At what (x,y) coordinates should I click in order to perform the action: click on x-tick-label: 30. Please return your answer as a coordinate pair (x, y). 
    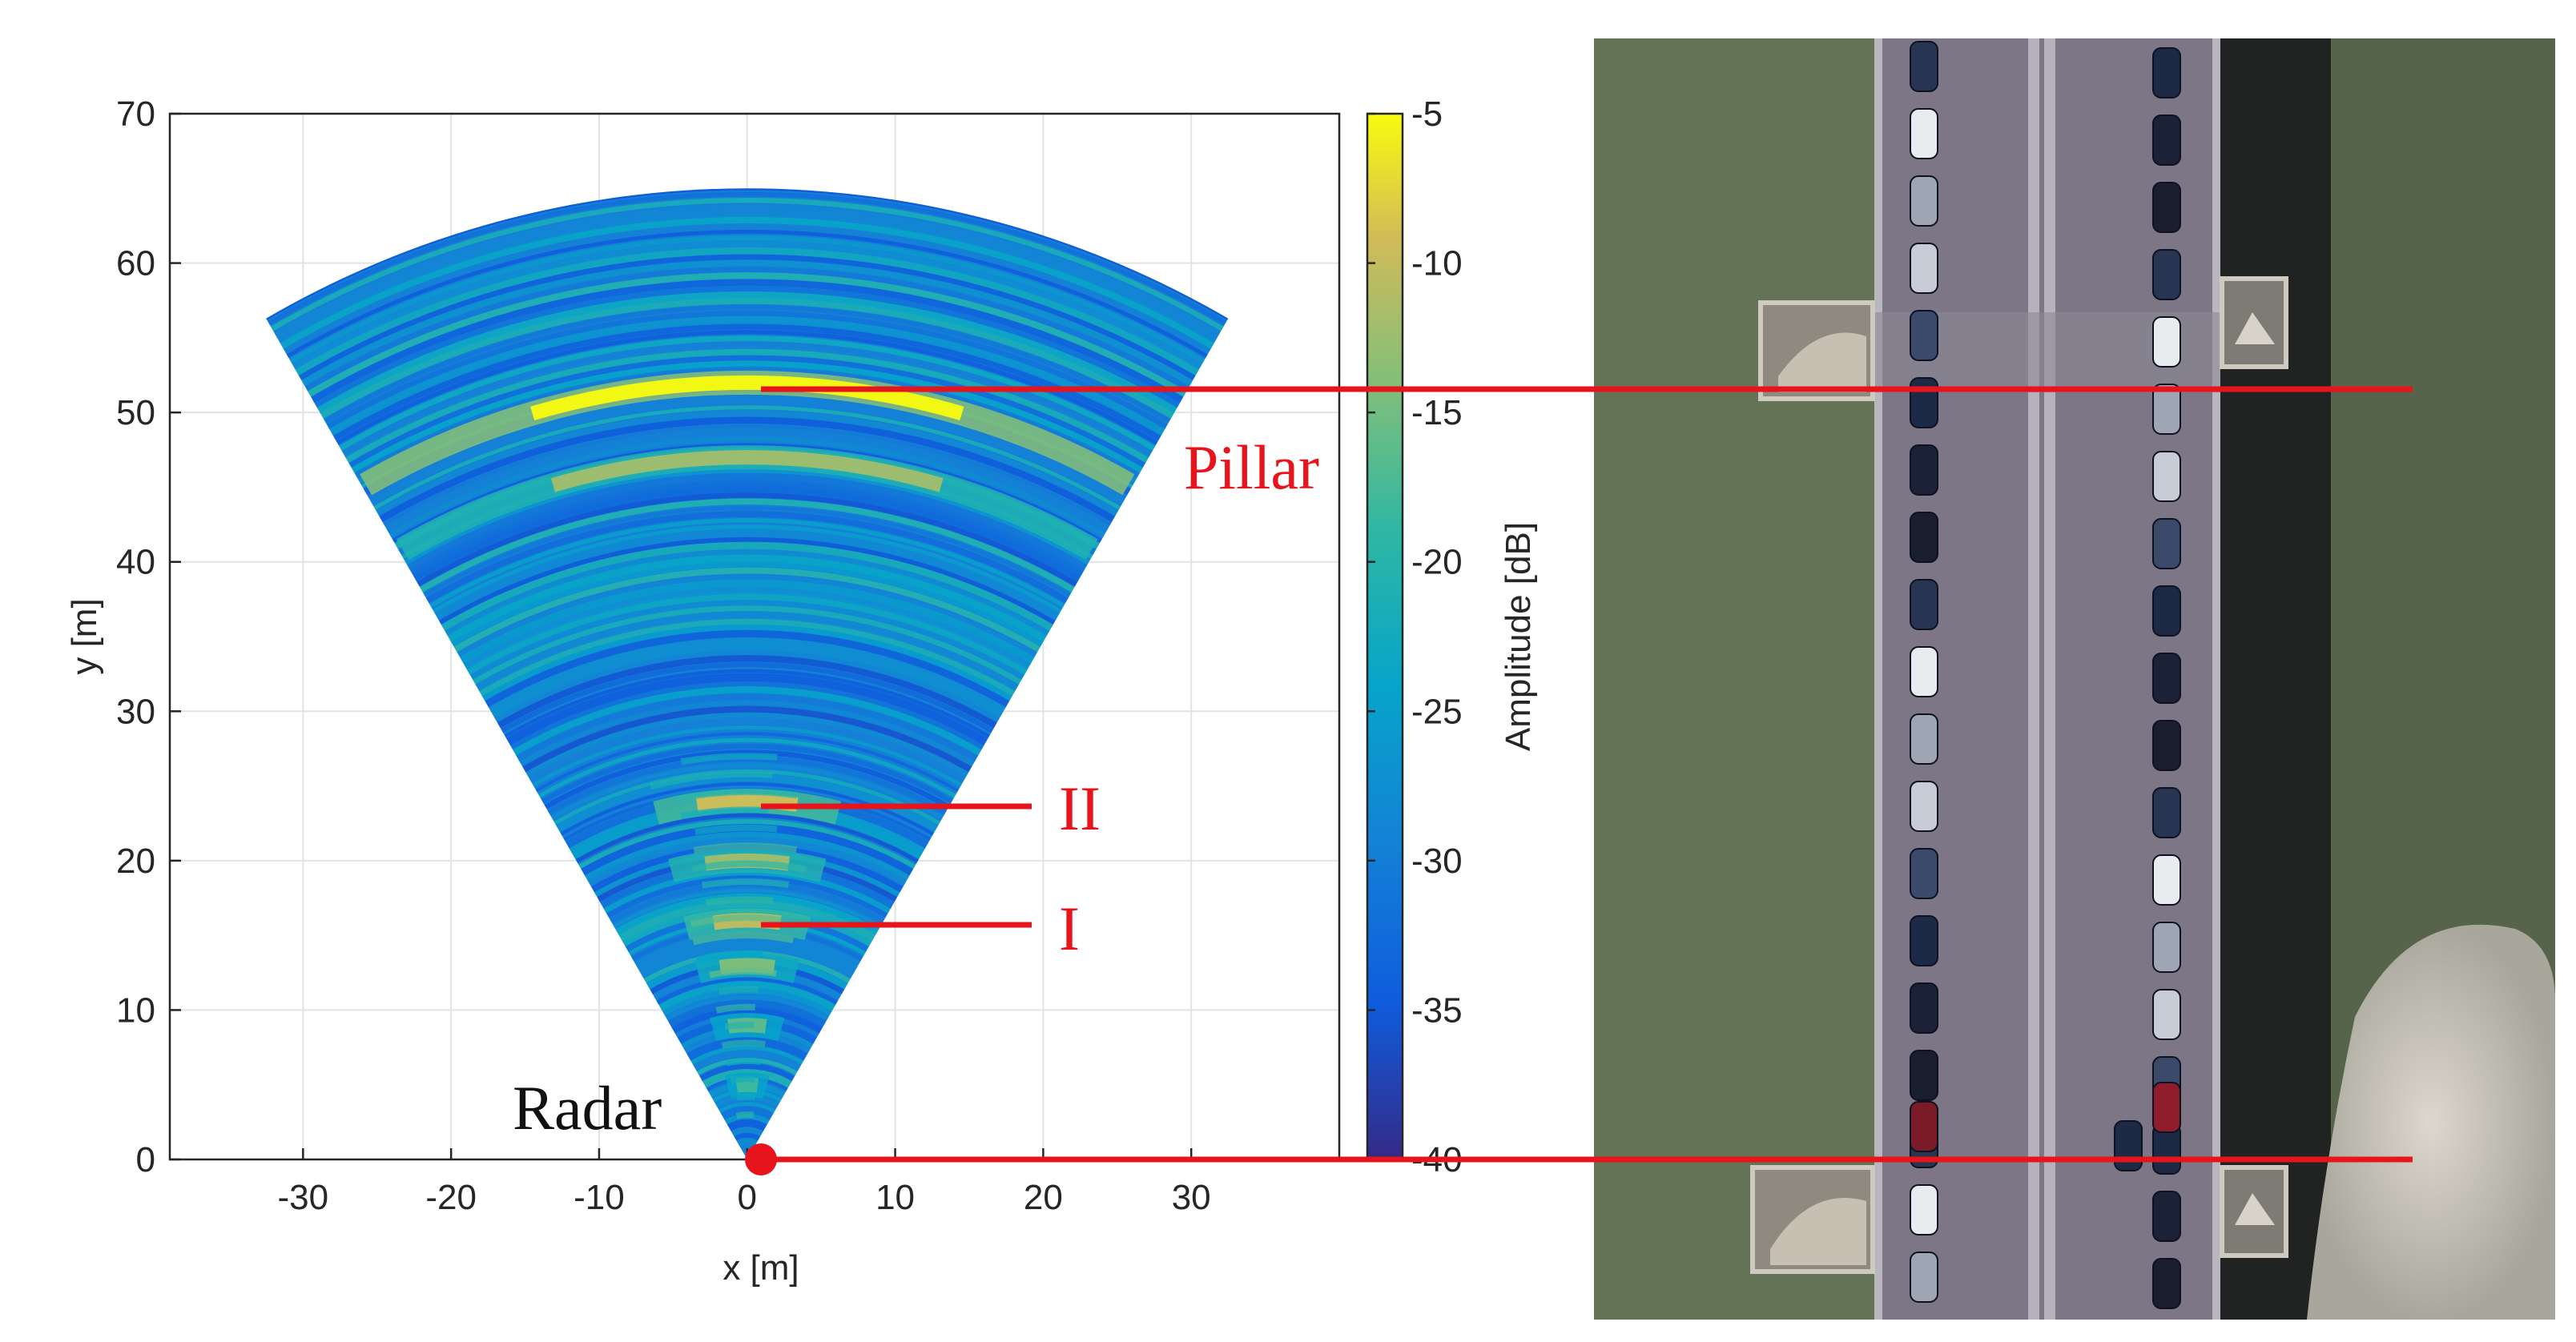
    Looking at the image, I should click on (1191, 1197).